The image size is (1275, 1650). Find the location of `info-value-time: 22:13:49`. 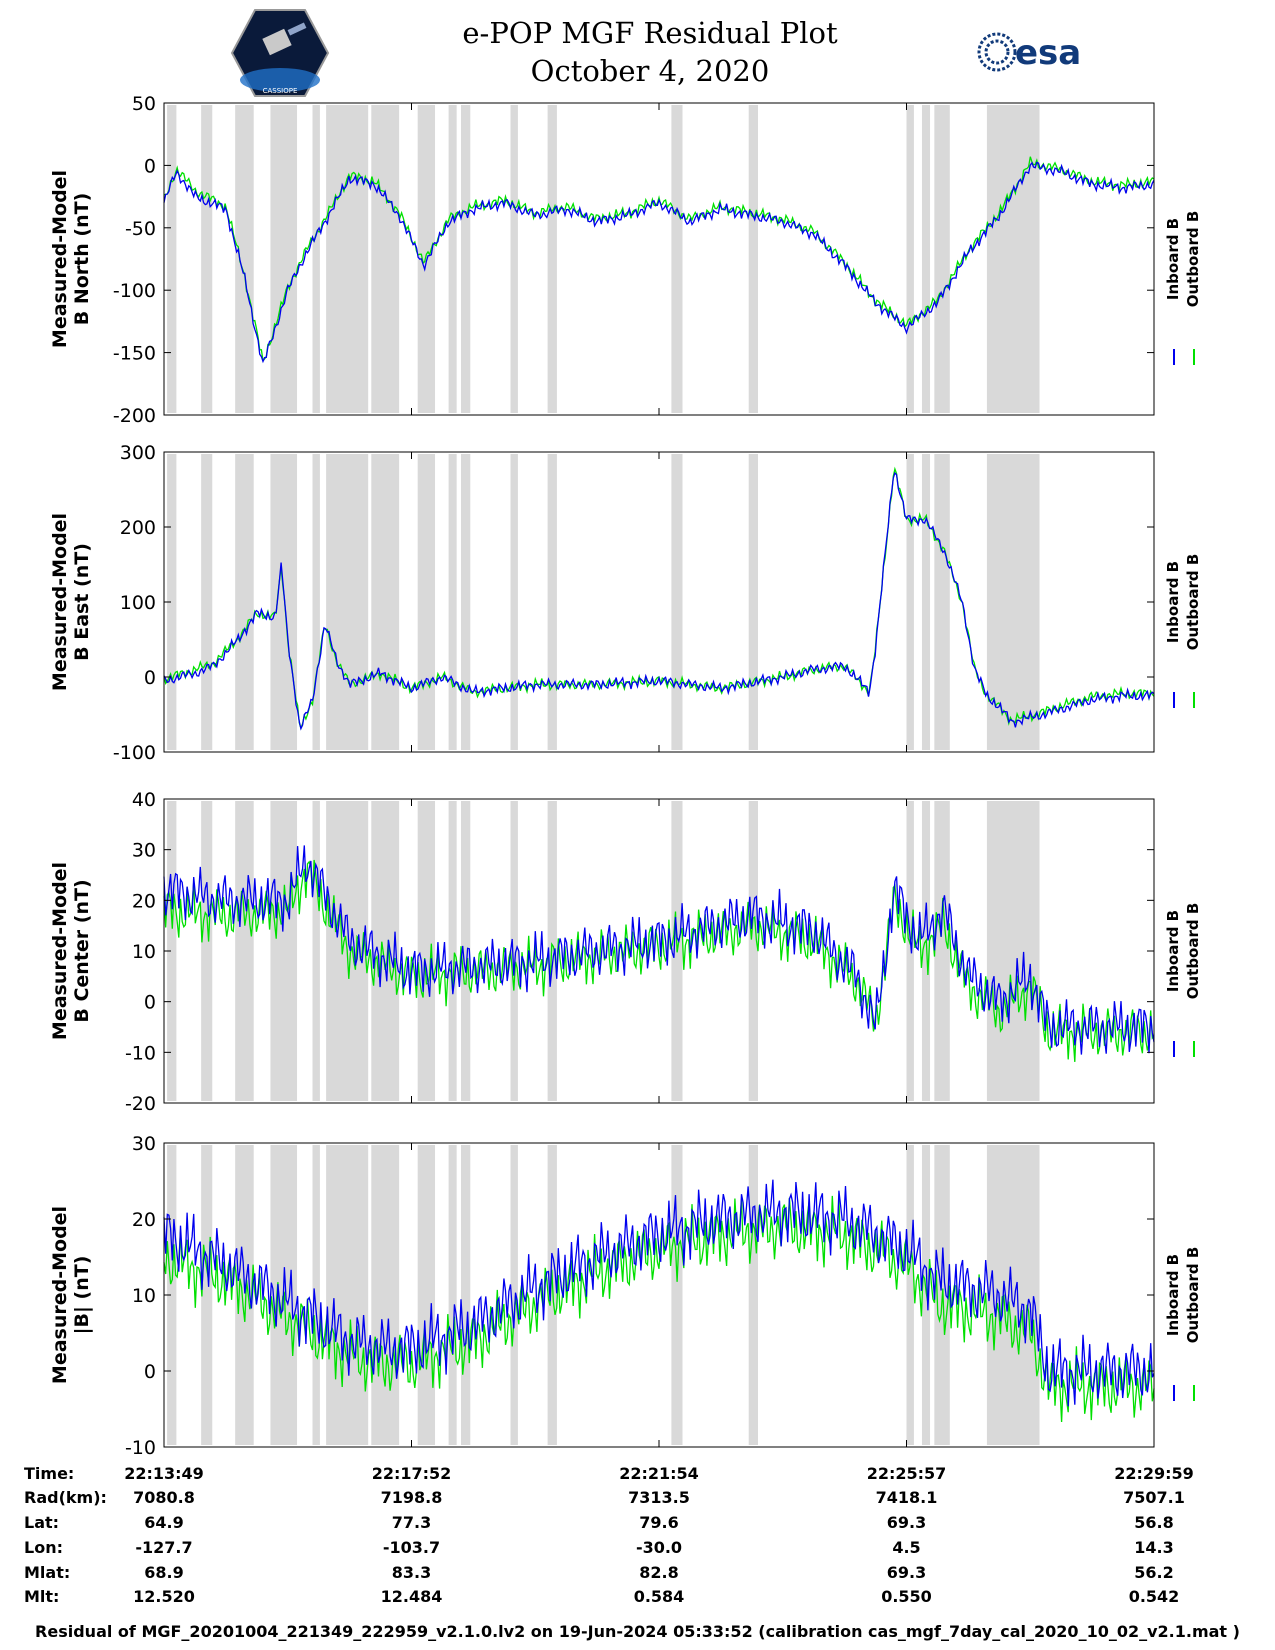

info-value-time: 22:13:49 is located at coordinates (164, 1473).